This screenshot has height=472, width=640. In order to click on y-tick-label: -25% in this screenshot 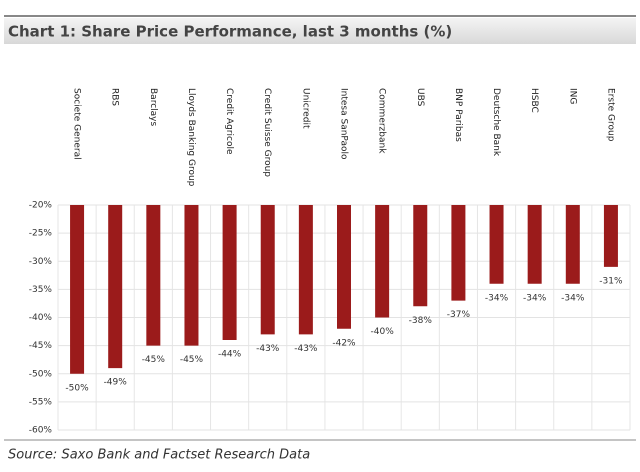, I will do `click(41, 234)`.